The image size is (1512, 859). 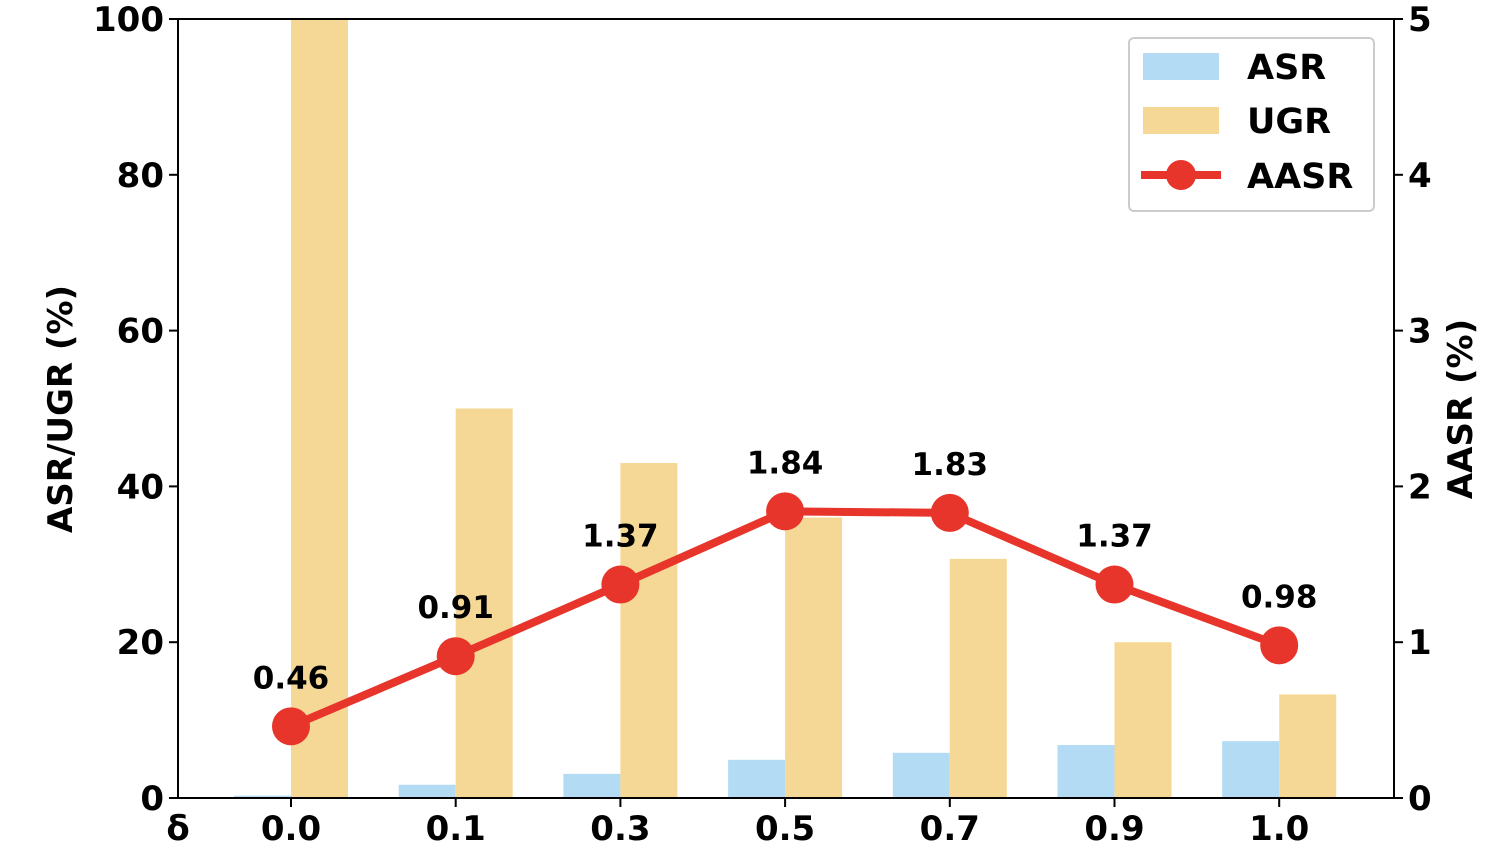 I want to click on legend: ASR UGR AASR, so click(x=1251, y=124).